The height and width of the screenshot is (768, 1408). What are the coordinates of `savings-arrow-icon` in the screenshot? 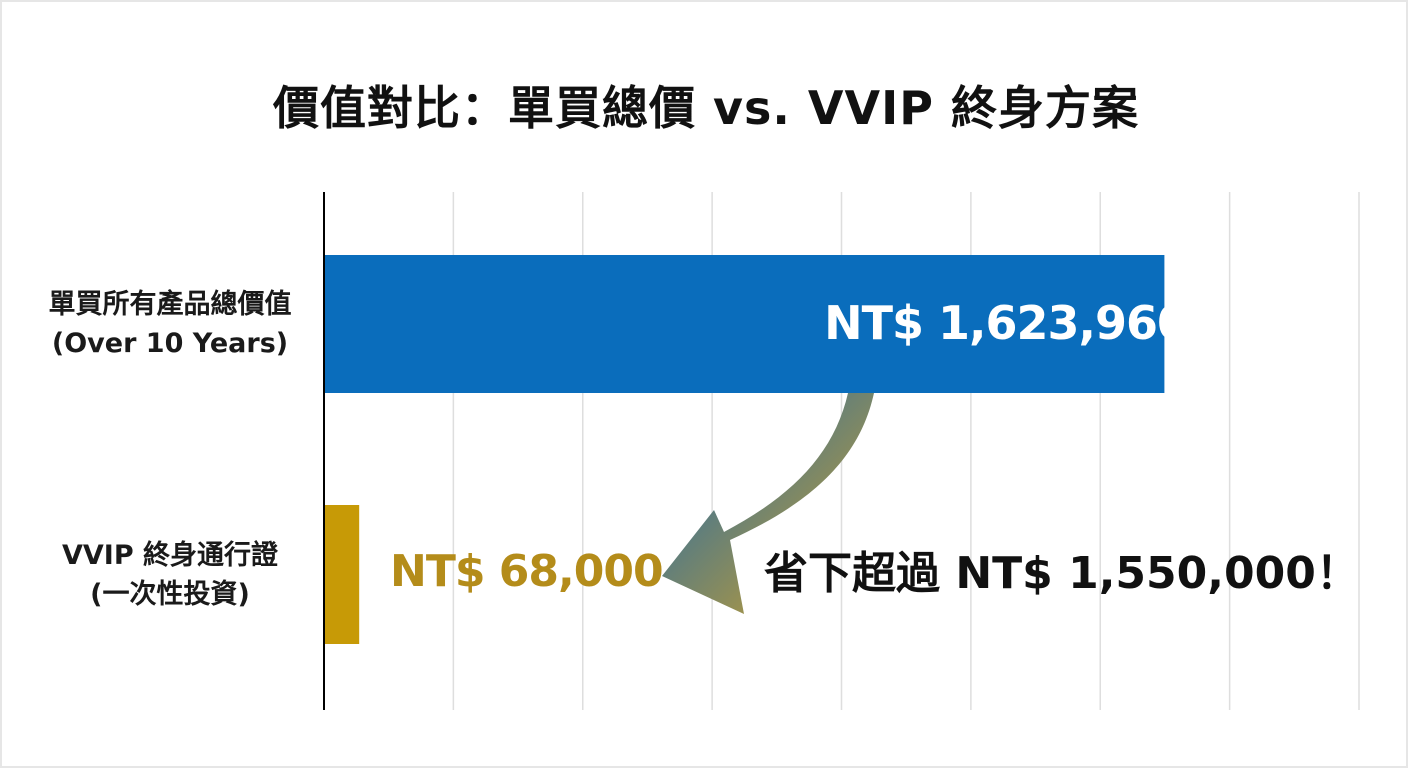 It's located at (768, 503).